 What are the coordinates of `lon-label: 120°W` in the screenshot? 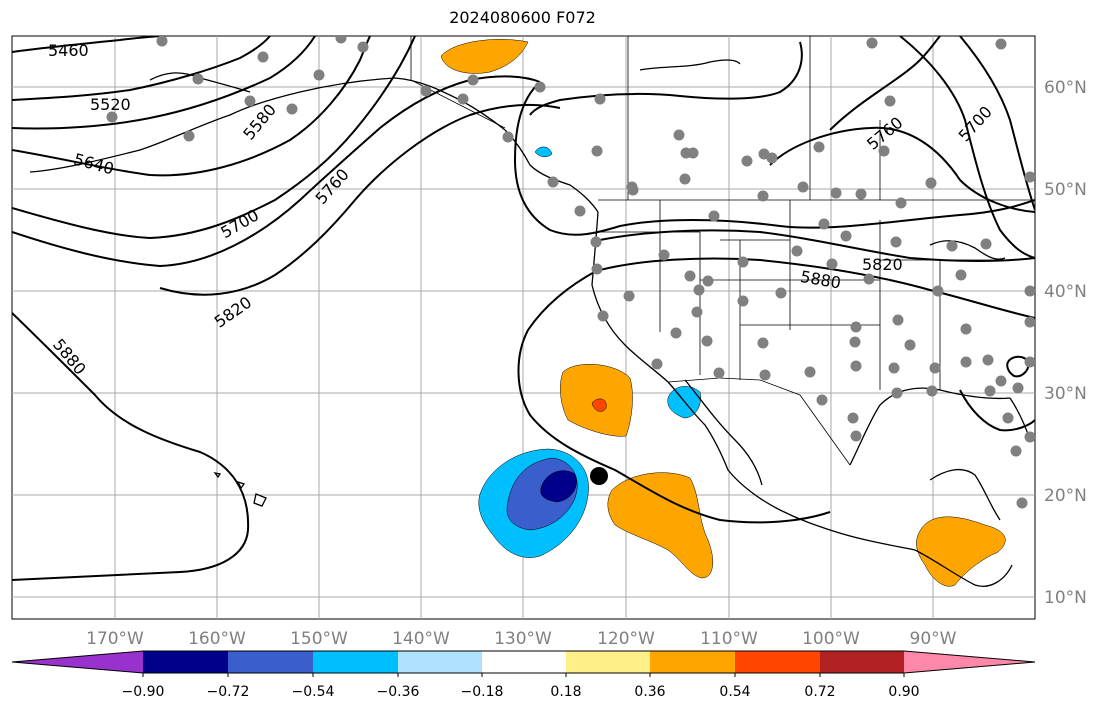 It's located at (626, 639).